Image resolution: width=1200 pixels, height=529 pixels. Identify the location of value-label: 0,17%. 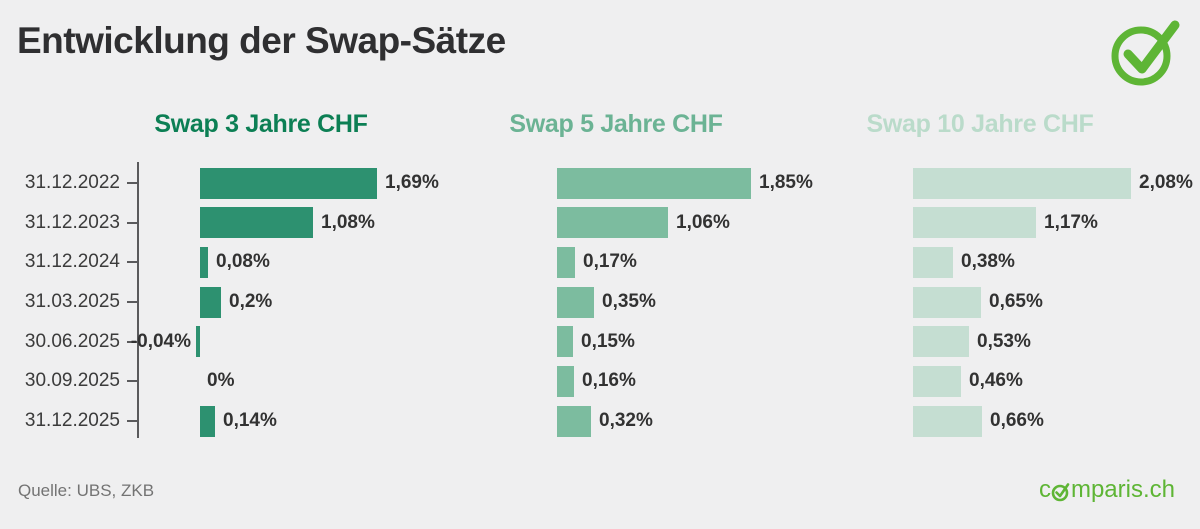
(610, 262).